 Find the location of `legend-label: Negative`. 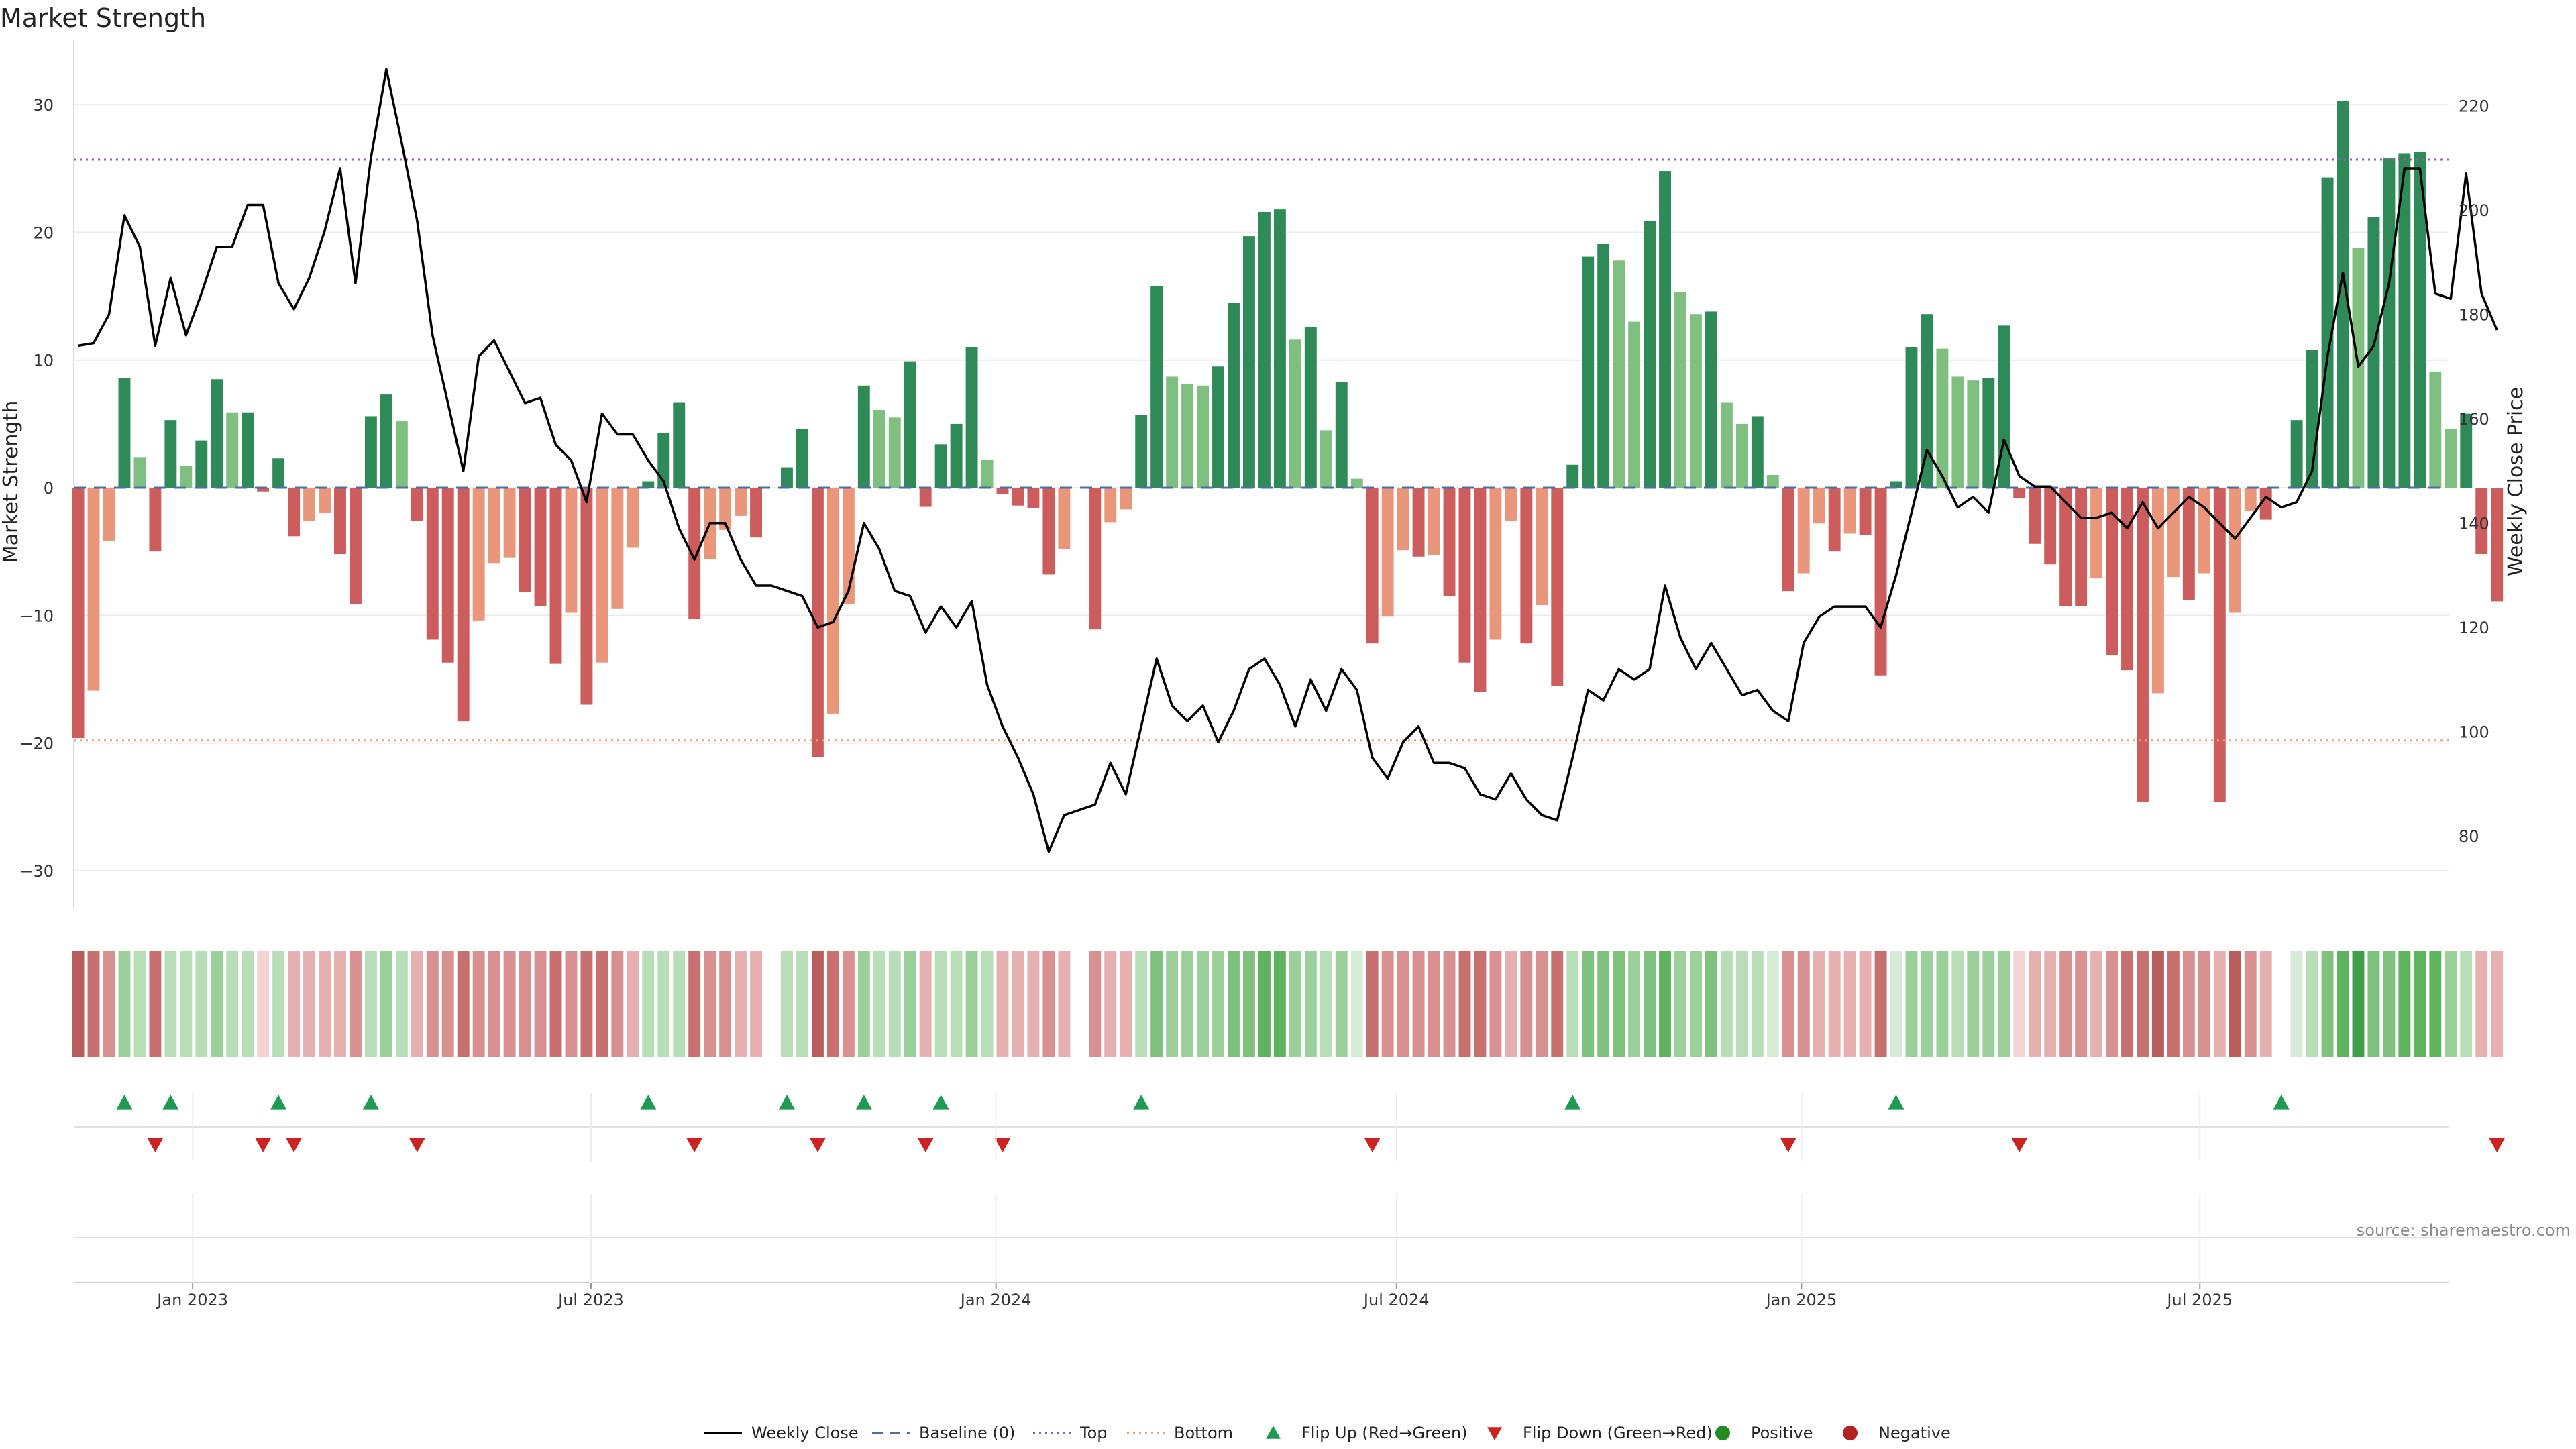

legend-label: Negative is located at coordinates (1914, 1433).